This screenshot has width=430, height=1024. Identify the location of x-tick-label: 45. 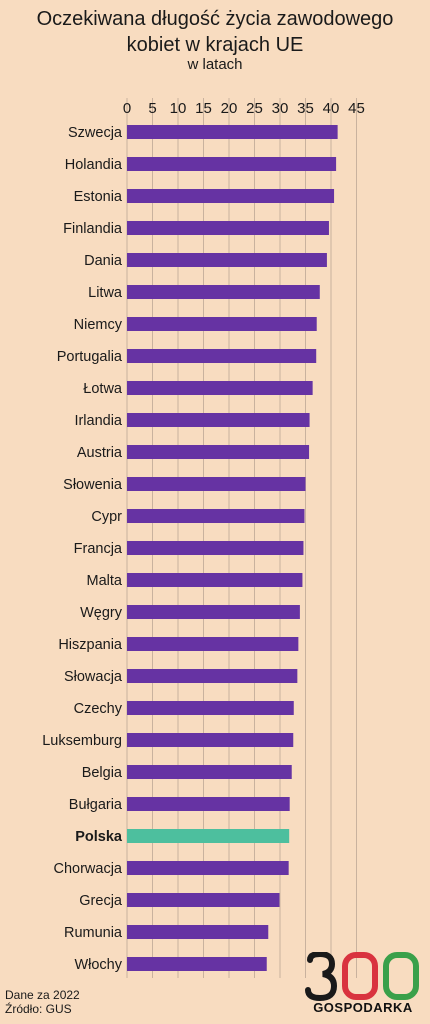
(356, 108).